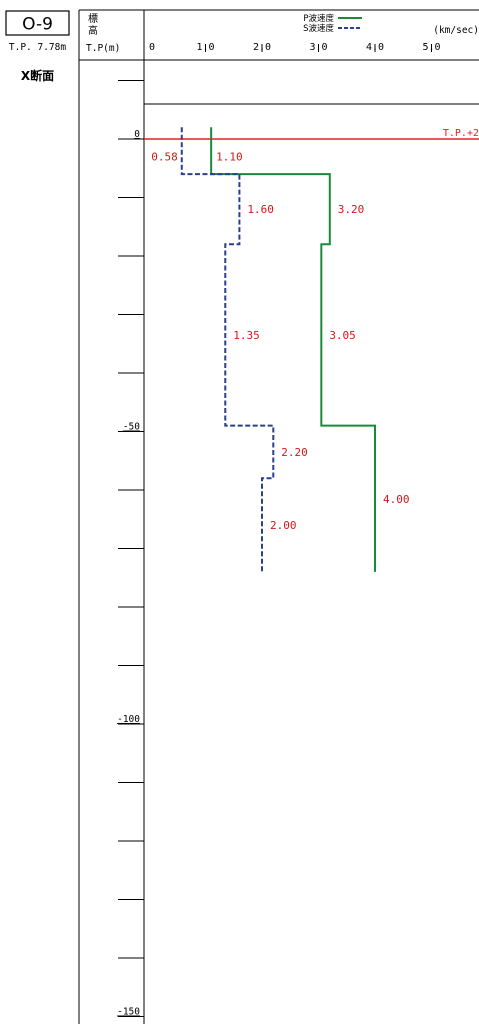 Image resolution: width=479 pixels, height=1024 pixels. I want to click on y-tick-group: 0 -50 -100 -150, so click(130, 549).